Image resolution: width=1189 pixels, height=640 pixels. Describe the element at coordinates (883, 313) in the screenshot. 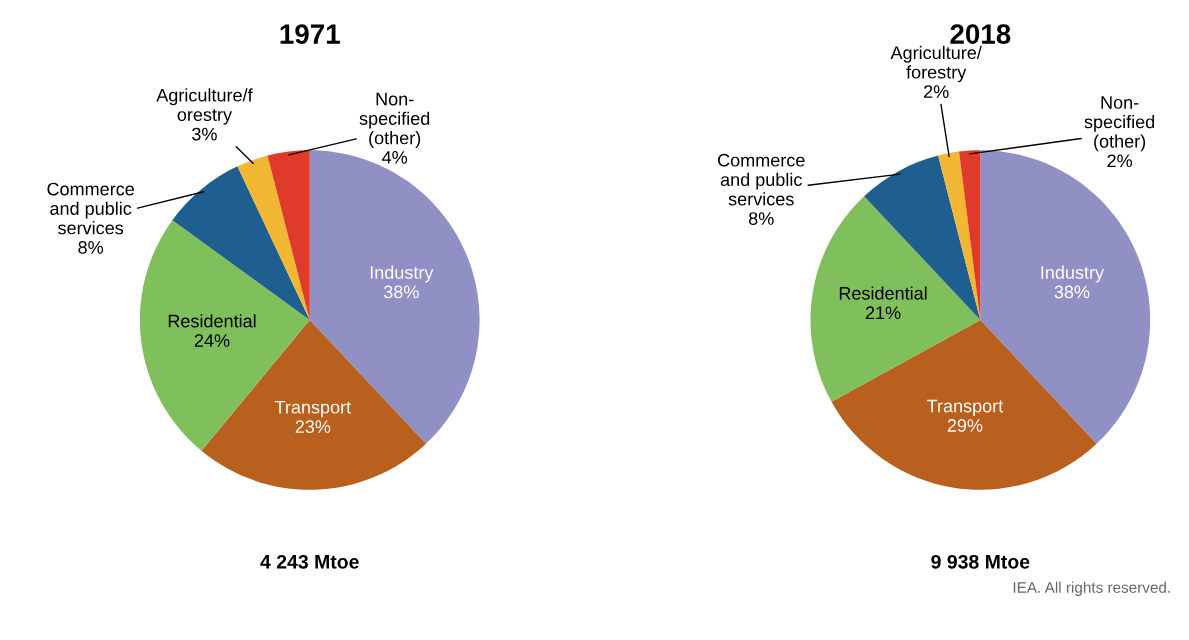

I see `data-label: 21%` at that location.